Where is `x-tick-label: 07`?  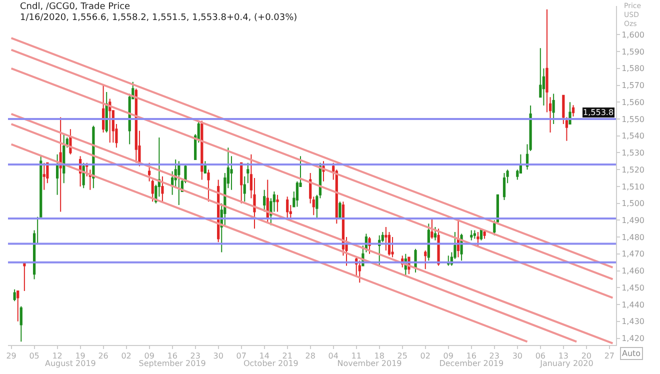 x-tick-label: 07 is located at coordinates (241, 356).